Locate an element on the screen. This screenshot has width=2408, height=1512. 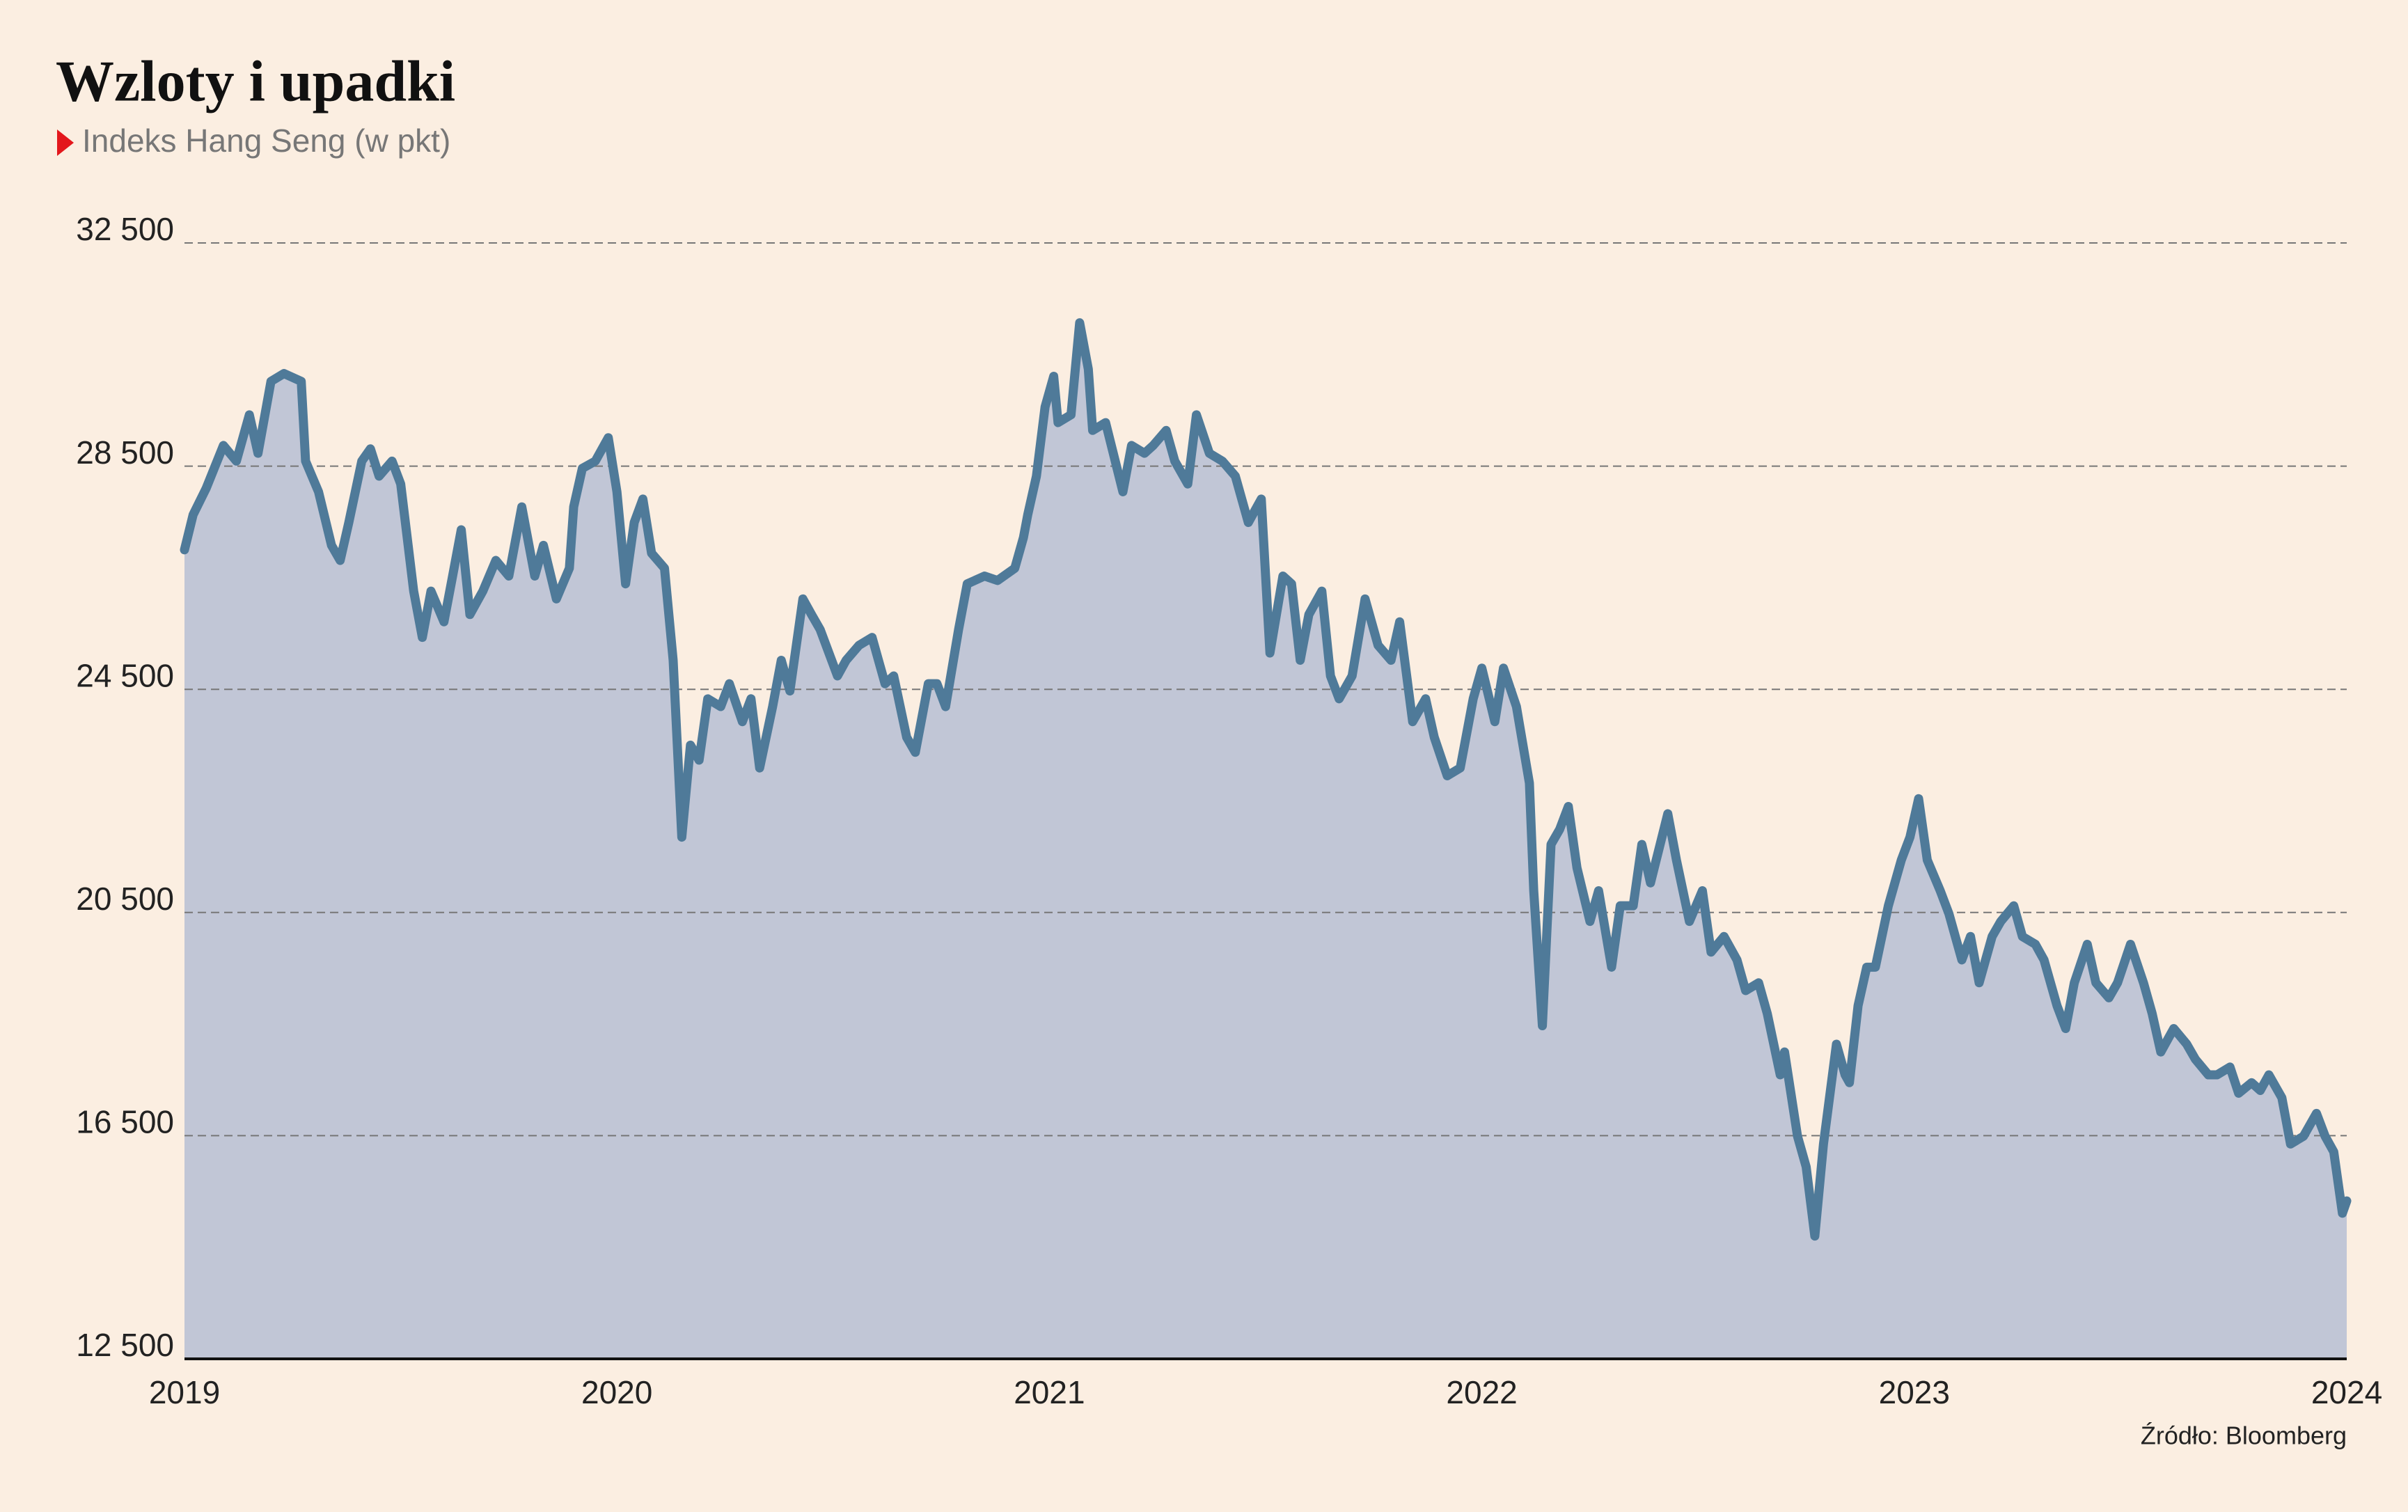
y-tick-label: 12 500 is located at coordinates (125, 1345).